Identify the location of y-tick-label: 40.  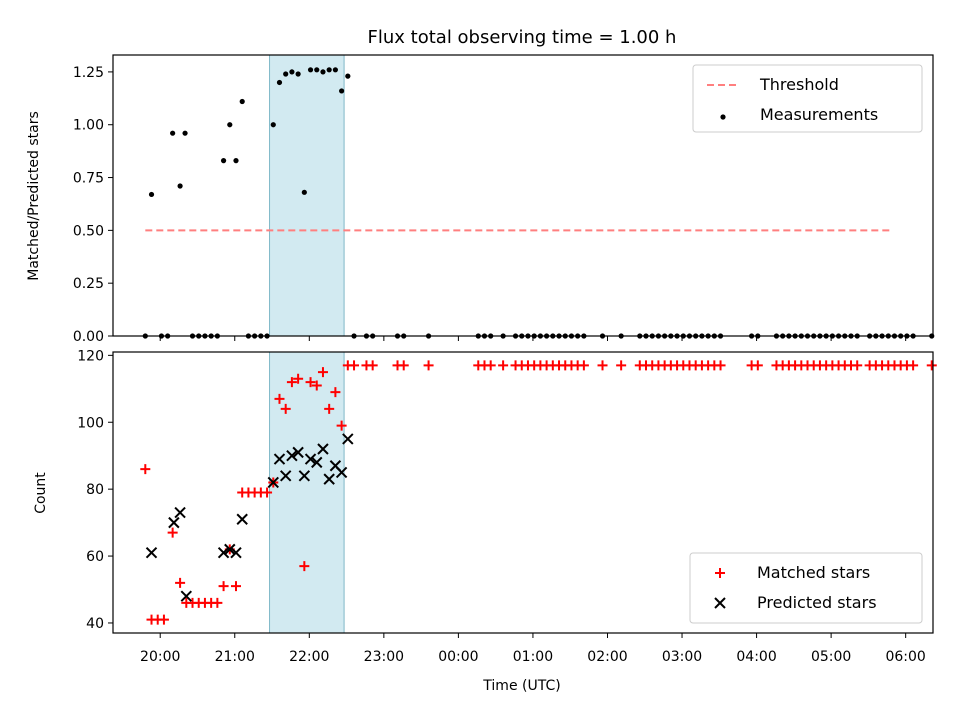
(95, 624).